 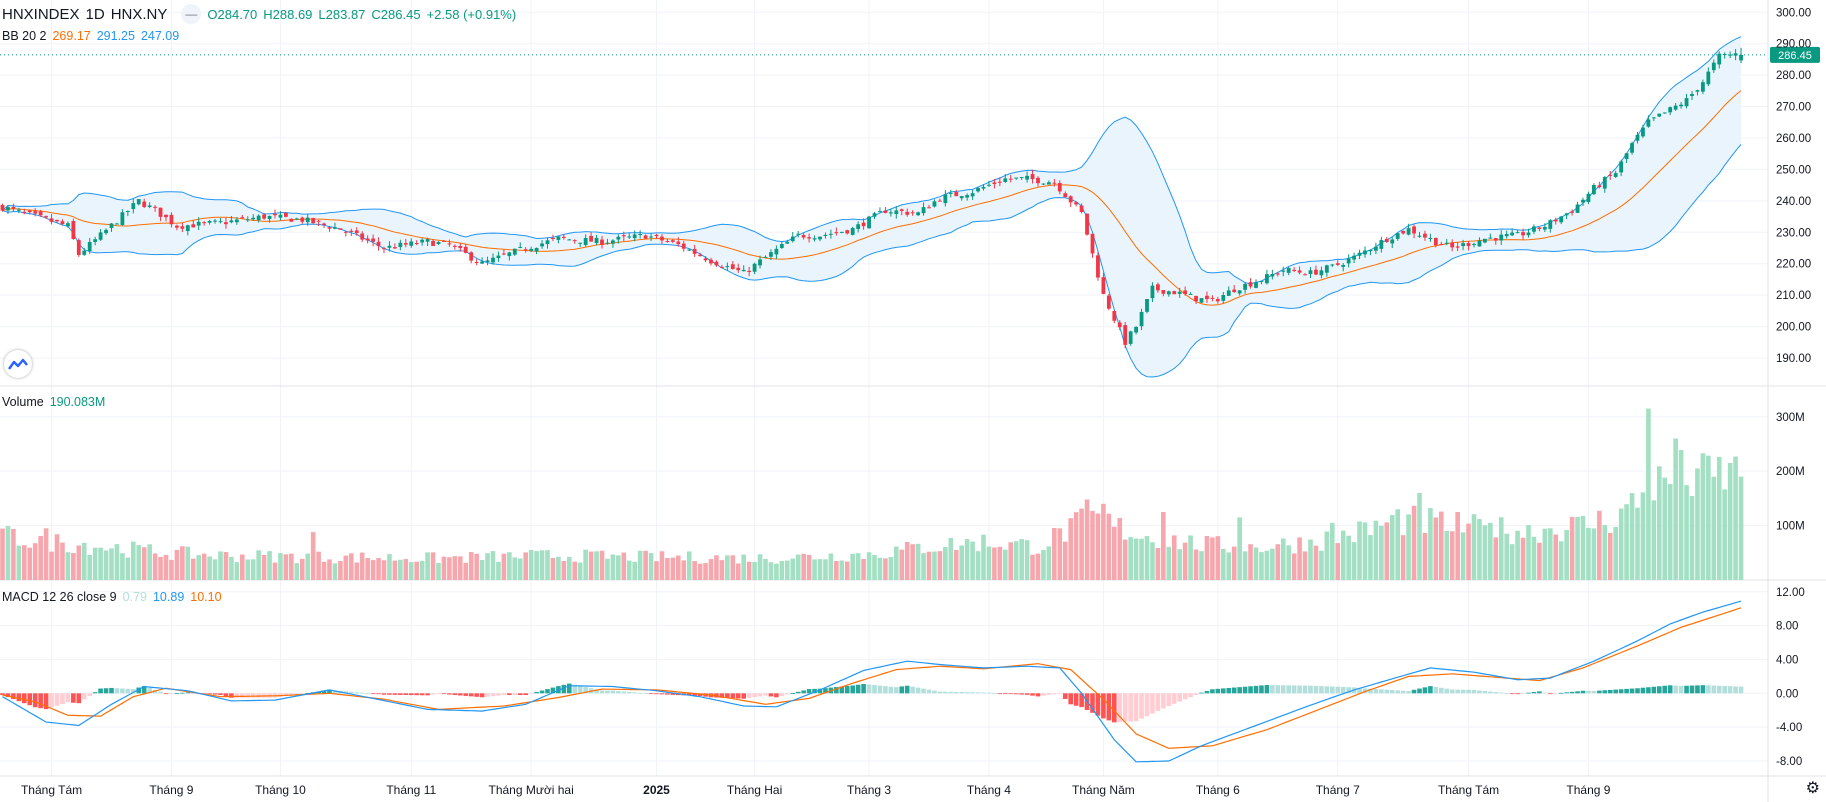 What do you see at coordinates (41, 14) in the screenshot?
I see `symbol-name: HNXINDEX` at bounding box center [41, 14].